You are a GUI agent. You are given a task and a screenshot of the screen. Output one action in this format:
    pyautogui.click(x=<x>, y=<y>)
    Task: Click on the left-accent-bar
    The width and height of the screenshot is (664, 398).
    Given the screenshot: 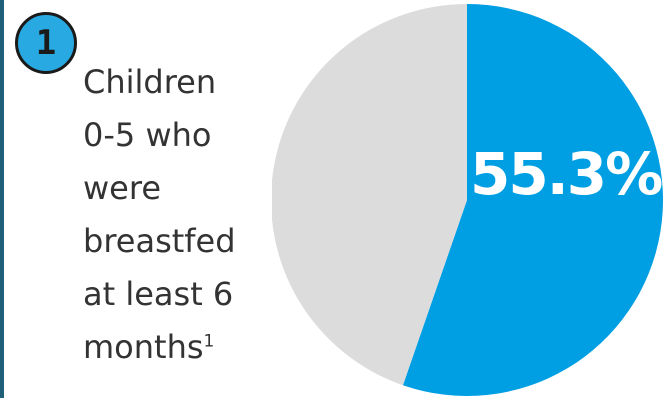 What is the action you would take?
    pyautogui.click(x=2, y=199)
    